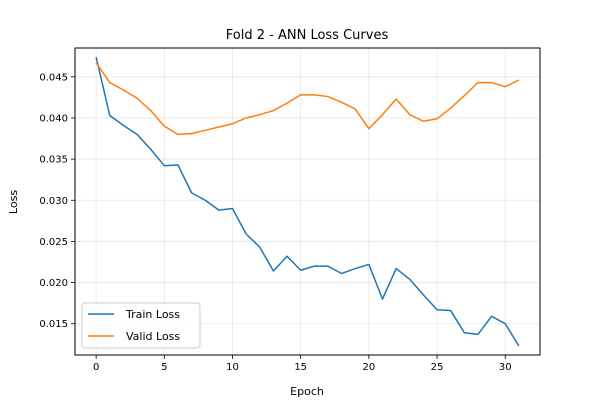 This screenshot has width=600, height=400. Describe the element at coordinates (437, 367) in the screenshot. I see `x-tick-label: 25` at that location.